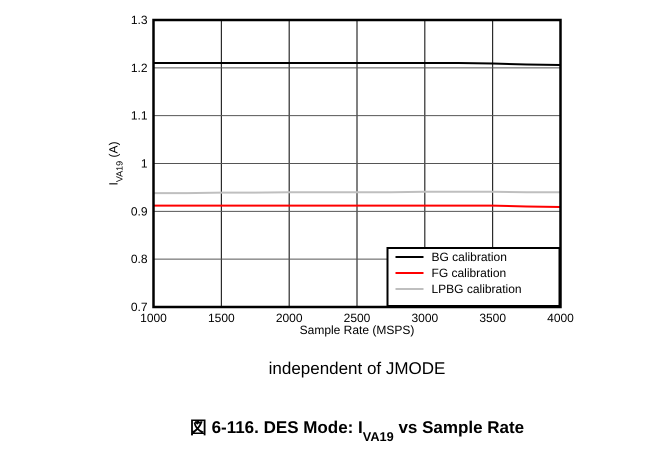 The image size is (665, 451). What do you see at coordinates (560, 318) in the screenshot?
I see `x-tick-label: 4000` at bounding box center [560, 318].